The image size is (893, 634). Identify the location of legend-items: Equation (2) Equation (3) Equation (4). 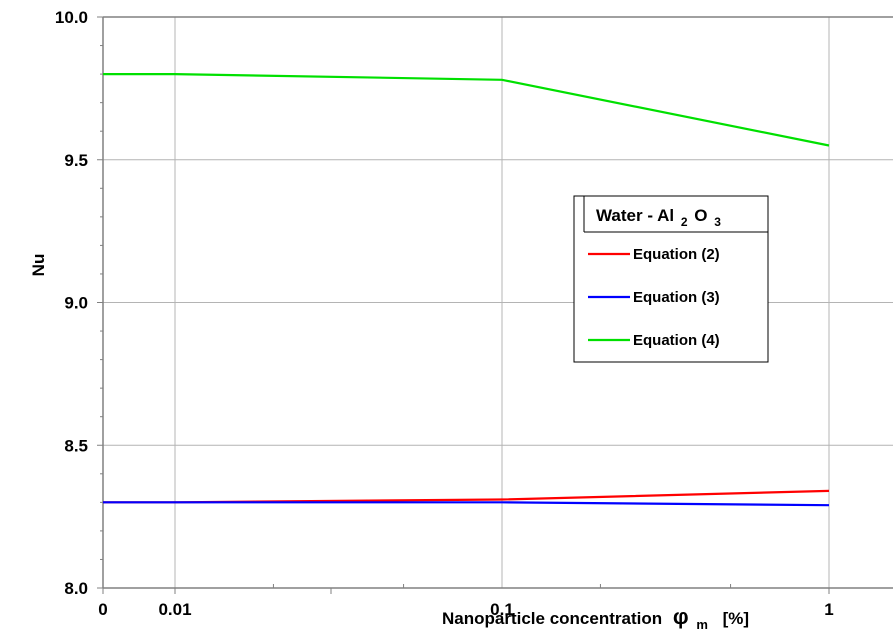
(654, 297).